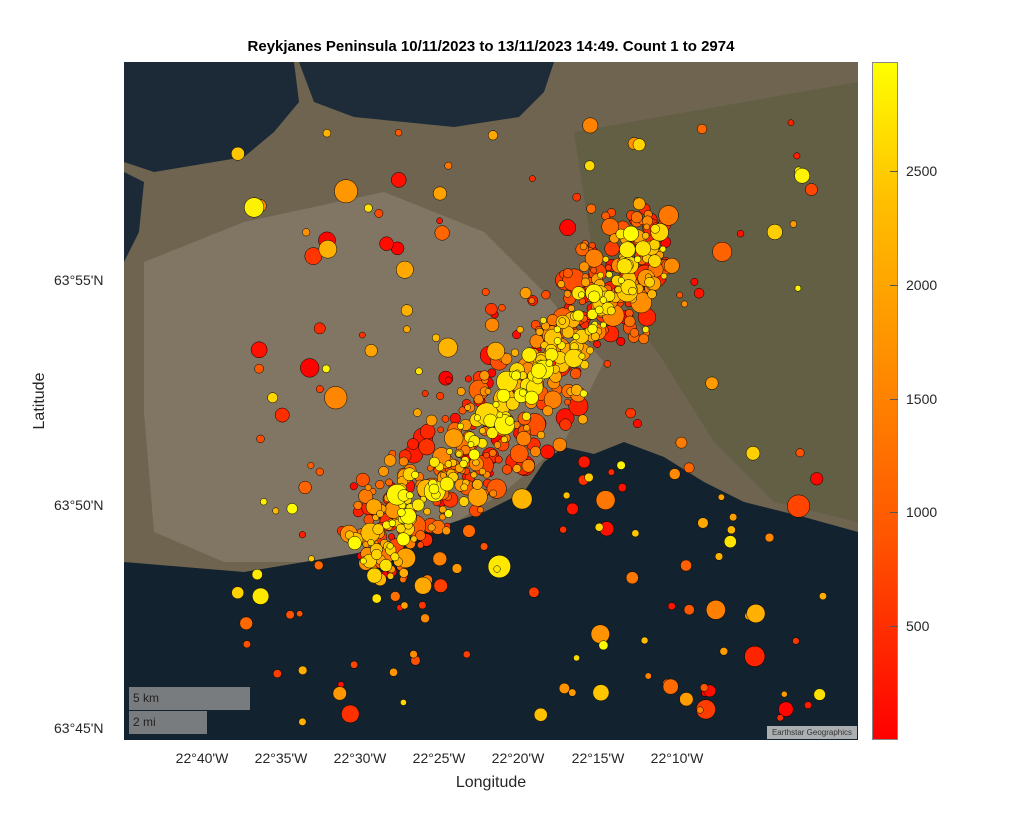  Describe the element at coordinates (211, 117) in the screenshot. I see `sea-north-bay` at that location.